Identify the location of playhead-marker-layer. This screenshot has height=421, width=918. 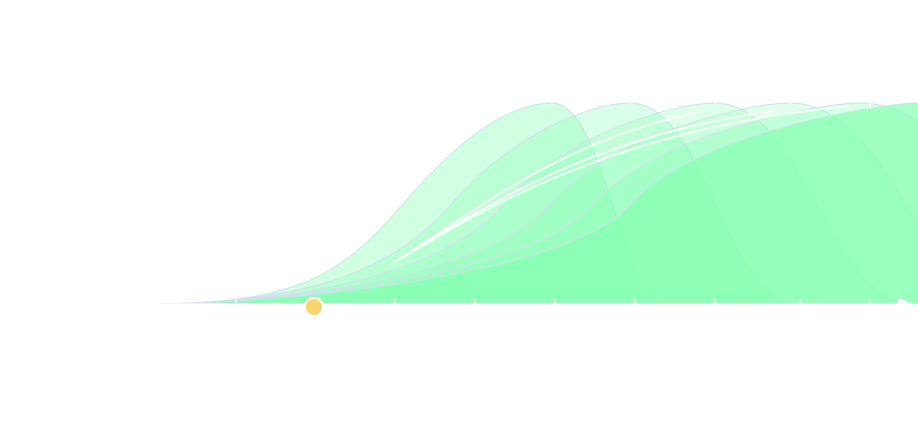
(314, 307).